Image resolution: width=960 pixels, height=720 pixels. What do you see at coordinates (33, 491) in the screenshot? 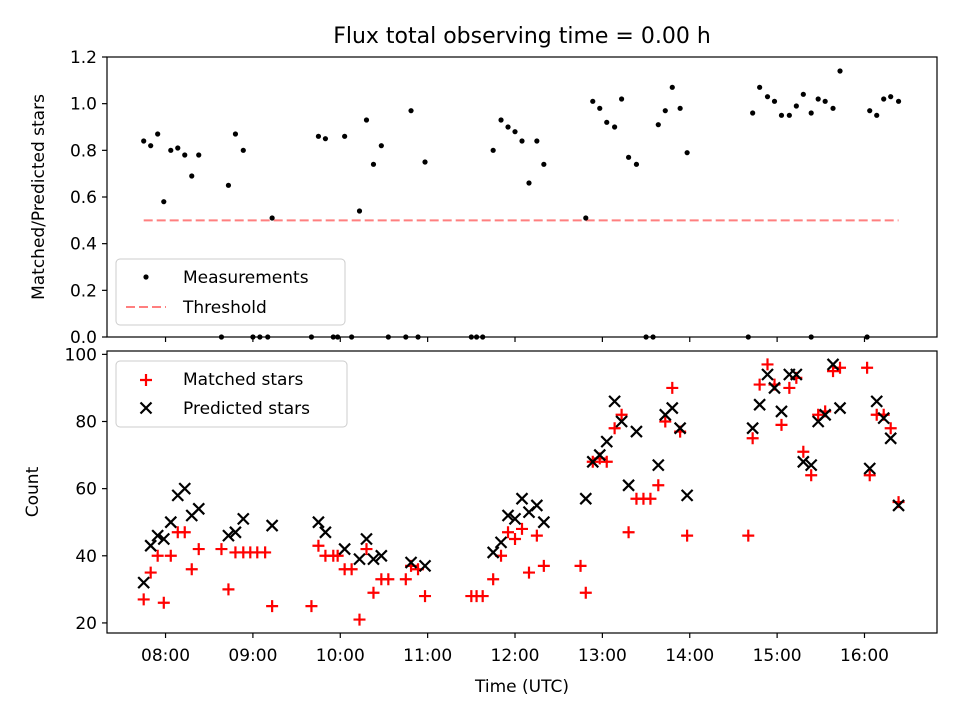
I see `bottom-y-axis-label: Count` at bounding box center [33, 491].